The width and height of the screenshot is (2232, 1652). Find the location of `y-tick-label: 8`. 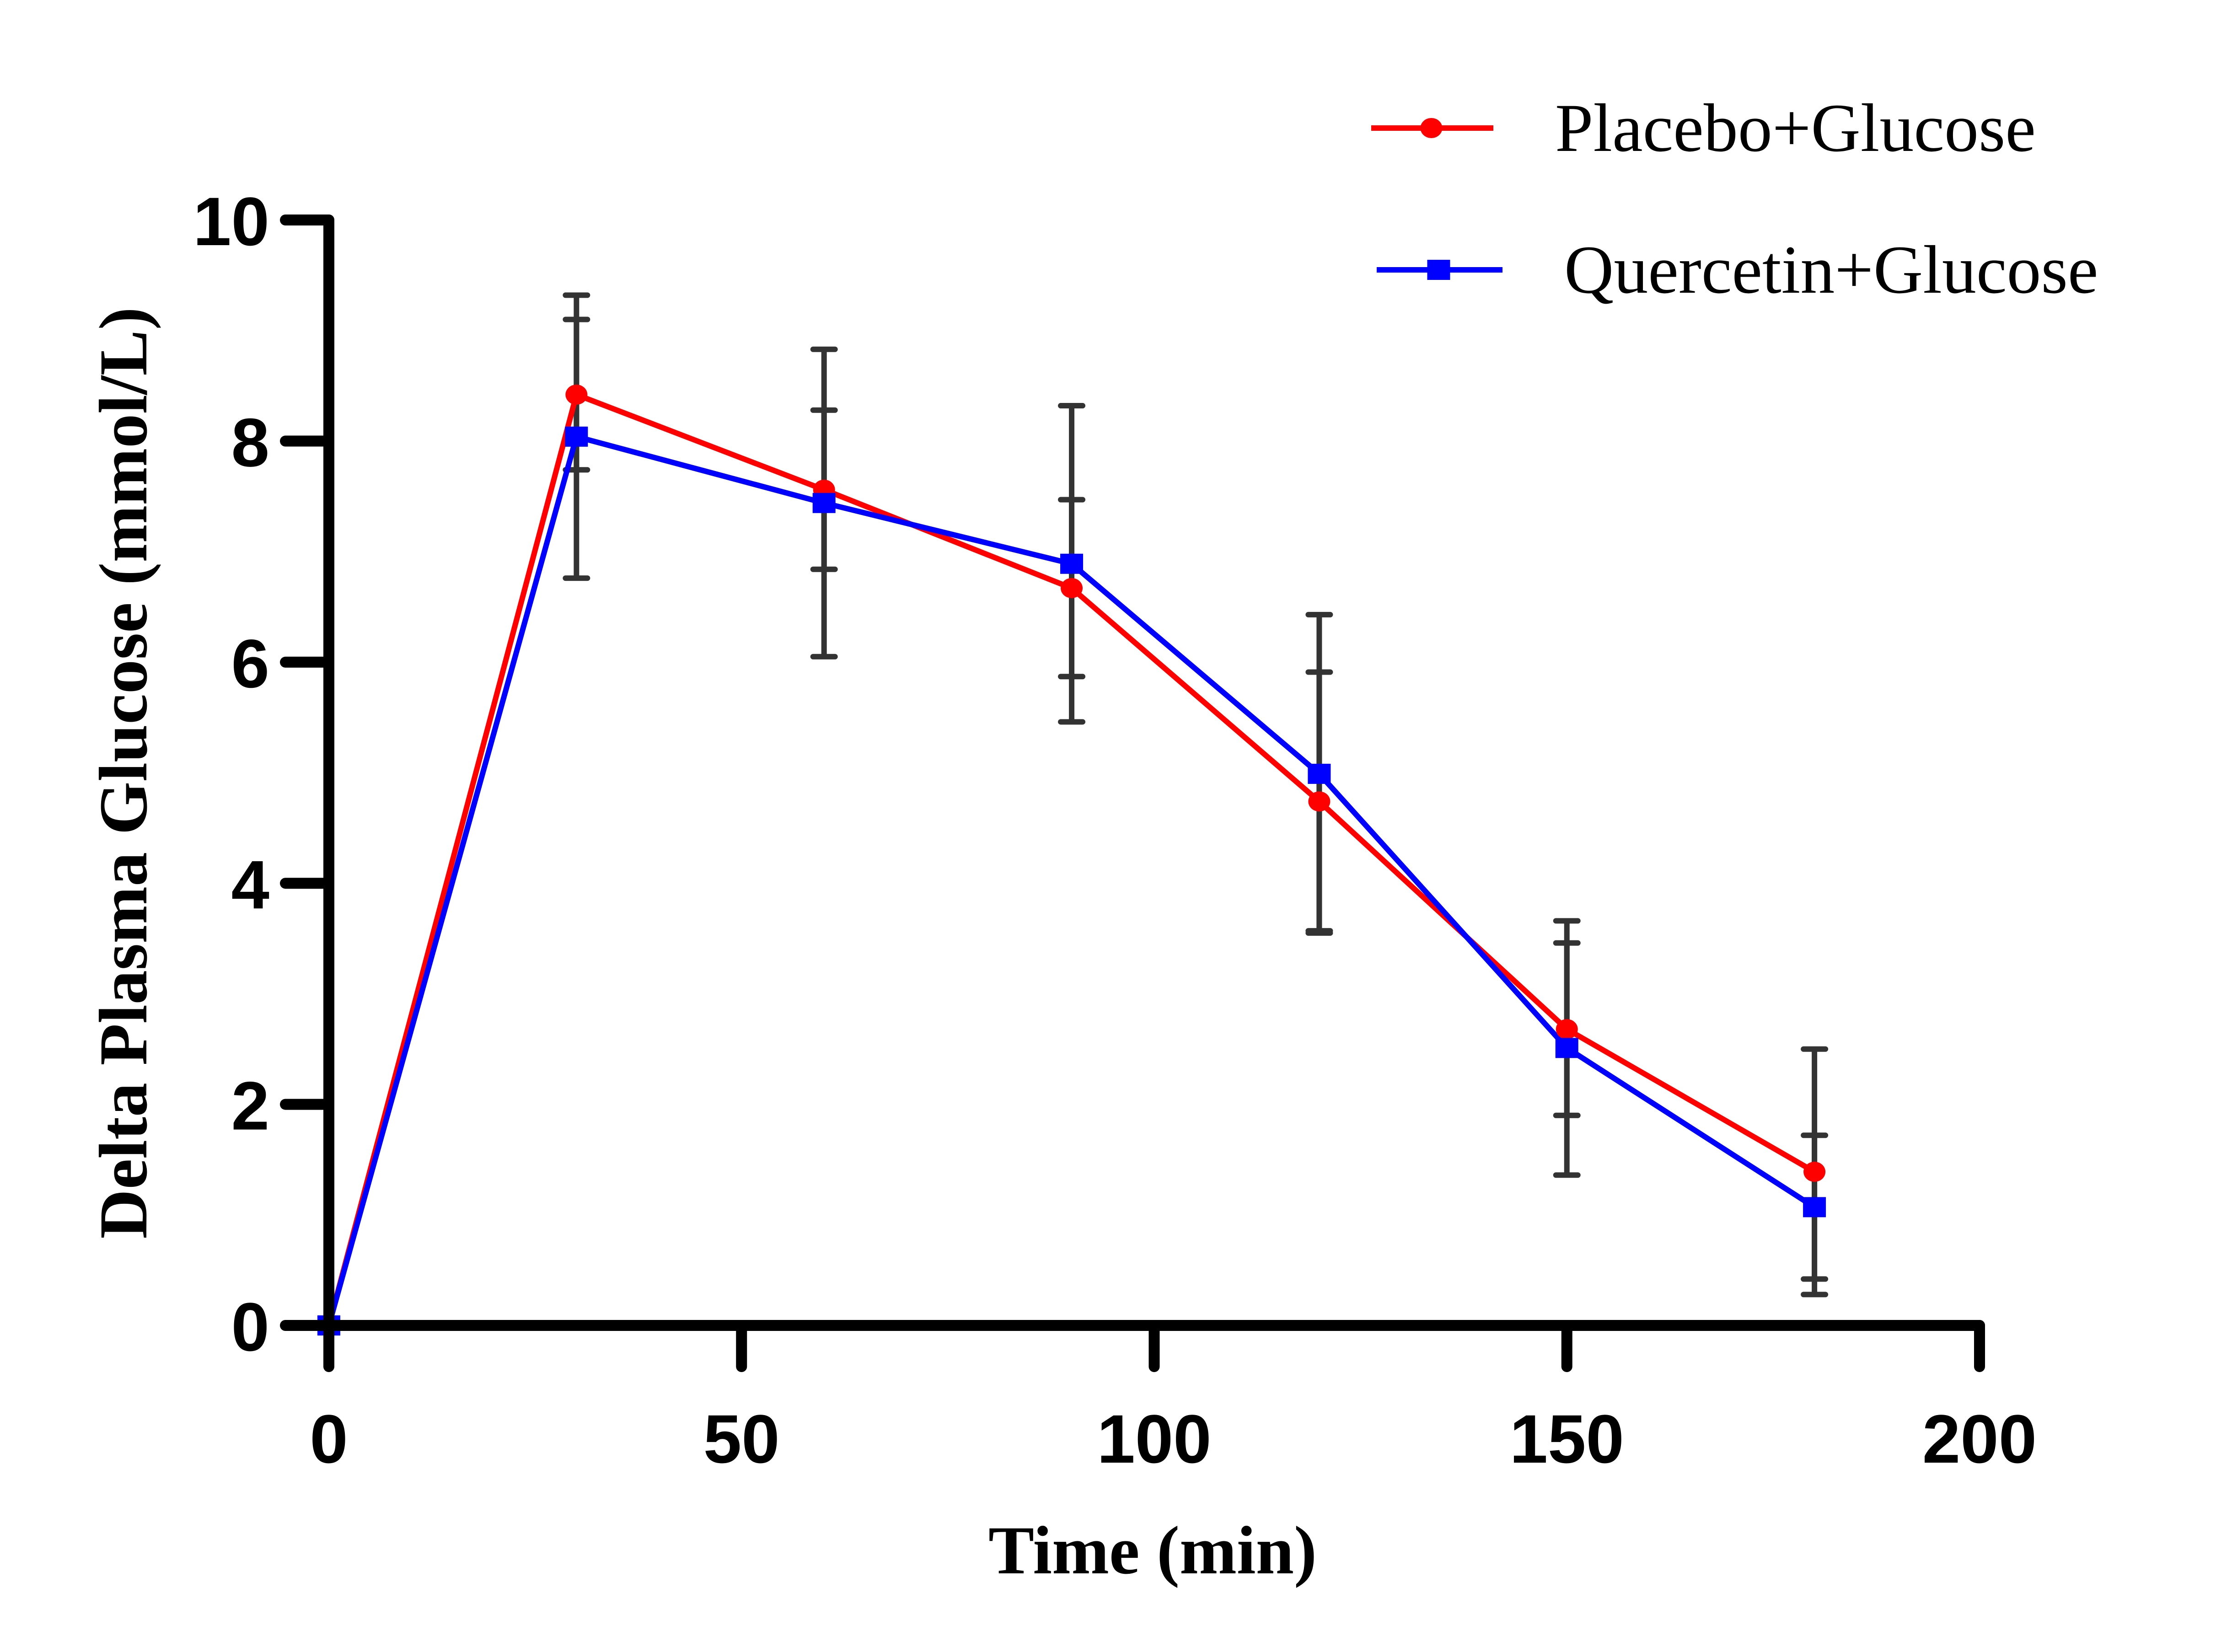

y-tick-label: 8 is located at coordinates (250, 442).